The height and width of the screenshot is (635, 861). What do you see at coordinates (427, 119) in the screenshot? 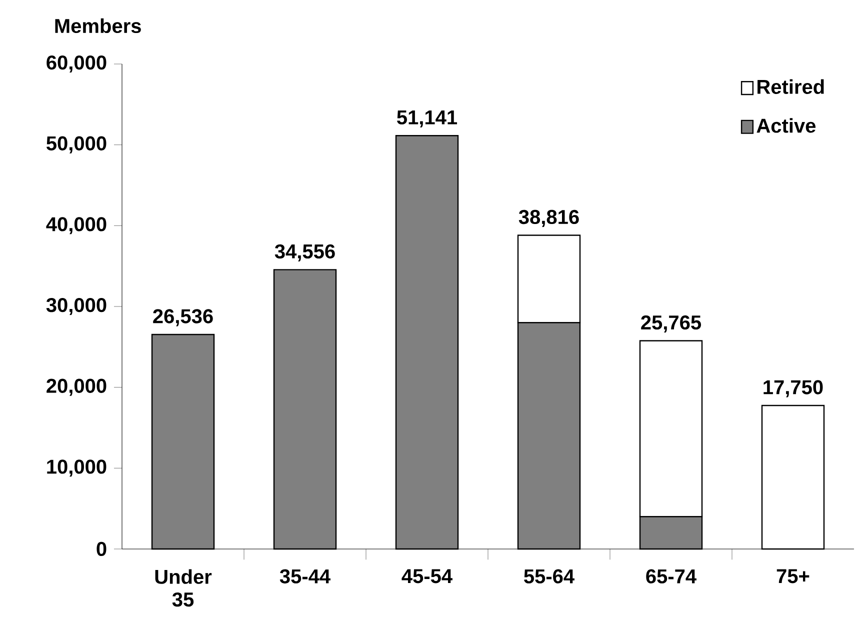
I see `total-label: 51,141` at bounding box center [427, 119].